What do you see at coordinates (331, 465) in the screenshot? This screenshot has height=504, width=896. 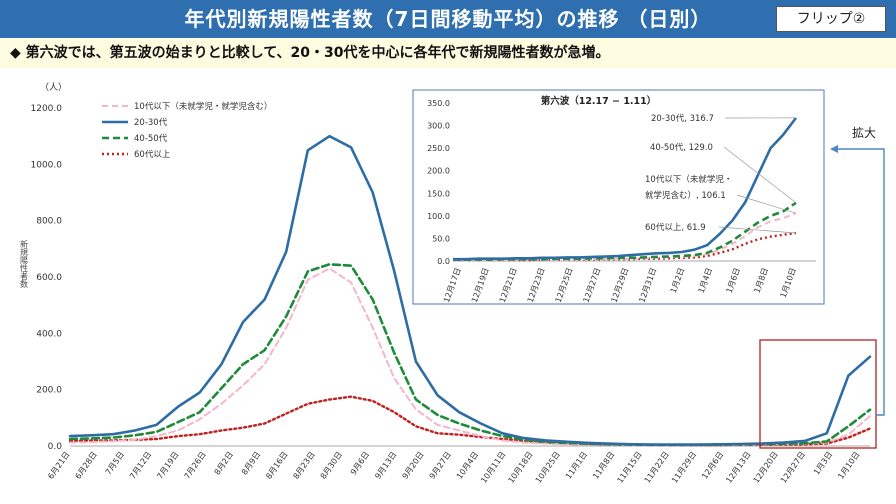 I see `x-tick-label: 8月30日` at bounding box center [331, 465].